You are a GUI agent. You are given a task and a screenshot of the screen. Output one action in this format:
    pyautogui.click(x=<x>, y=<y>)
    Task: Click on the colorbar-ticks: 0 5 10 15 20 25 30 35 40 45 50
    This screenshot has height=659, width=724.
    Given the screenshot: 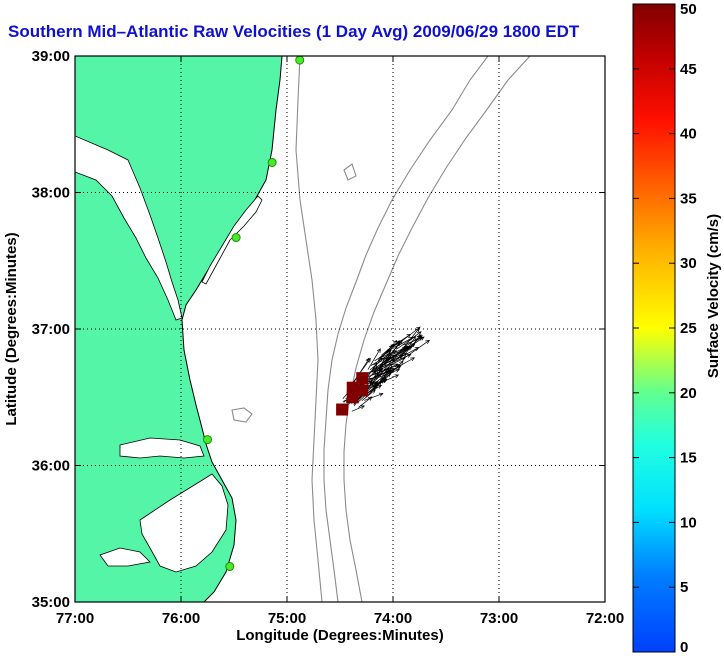 What is the action you would take?
    pyautogui.click(x=665, y=328)
    